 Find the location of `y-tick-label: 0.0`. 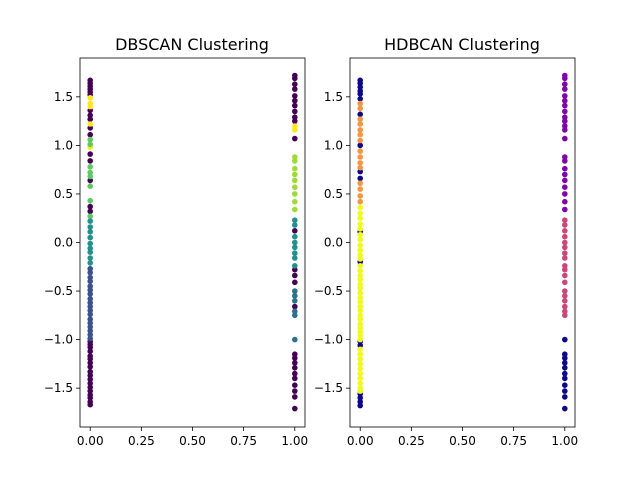

y-tick-label: 0.0 is located at coordinates (63, 243).